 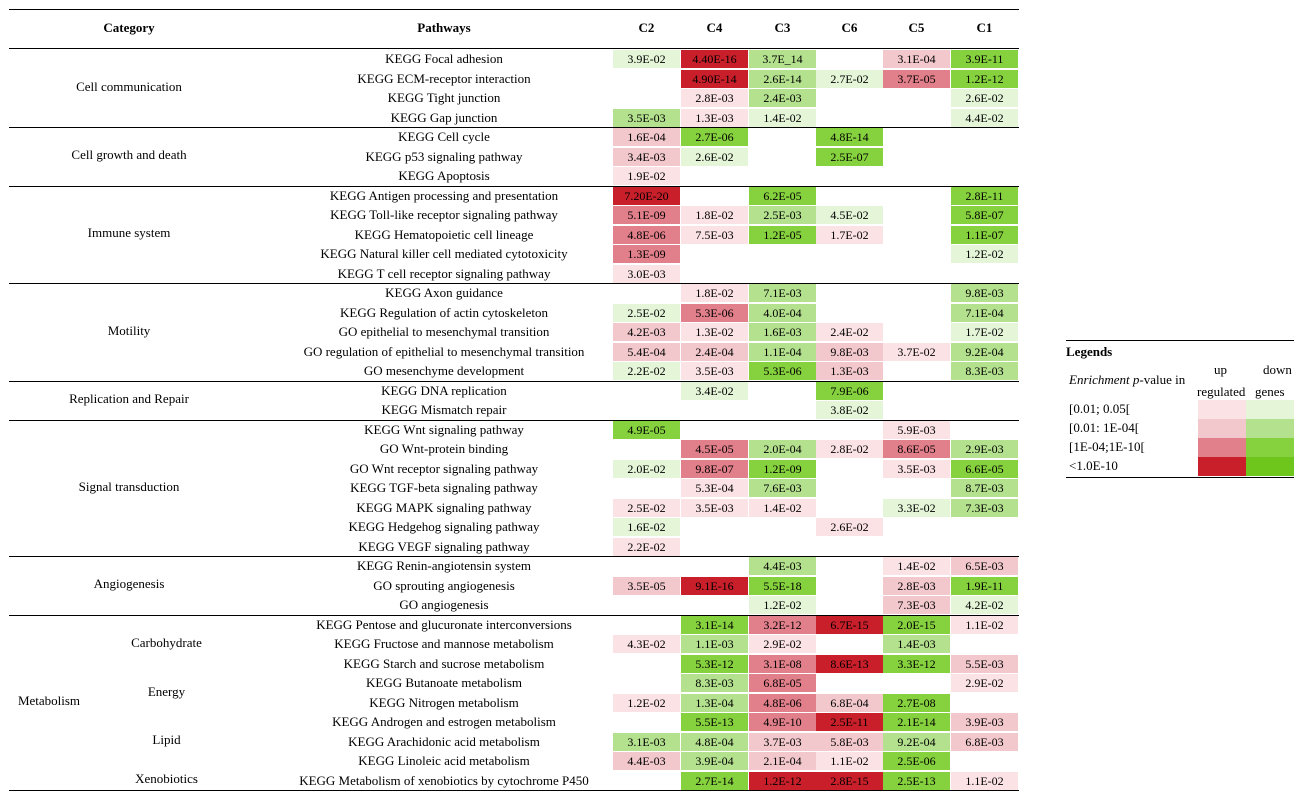 I want to click on pvalue-cell: 5.4E-04, so click(x=646, y=351).